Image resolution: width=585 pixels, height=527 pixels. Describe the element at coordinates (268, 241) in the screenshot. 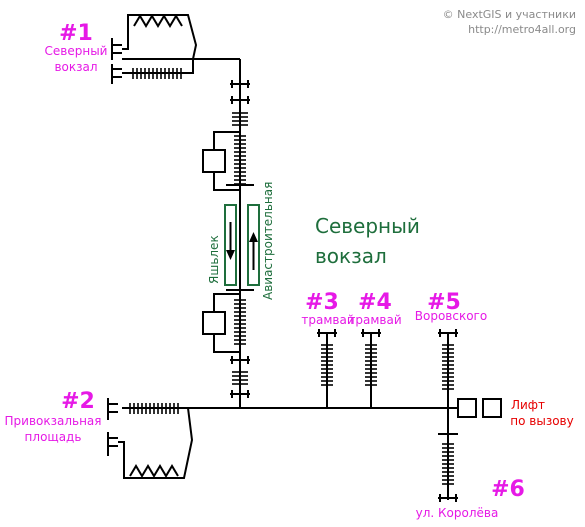

I see `platform-right-label: Авиастроительная` at that location.